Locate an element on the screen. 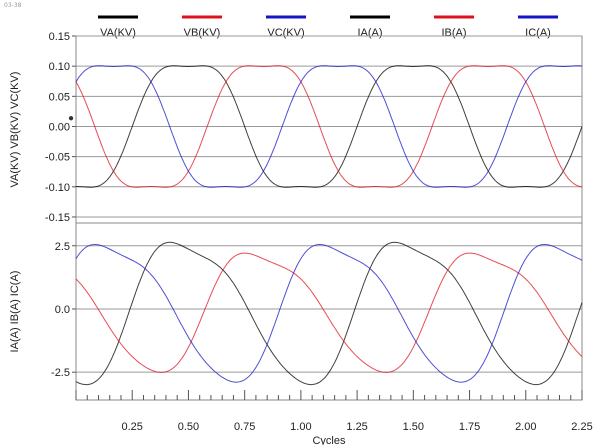 This screenshot has height=445, width=598. legend-label: VA(KV) is located at coordinates (118, 33).